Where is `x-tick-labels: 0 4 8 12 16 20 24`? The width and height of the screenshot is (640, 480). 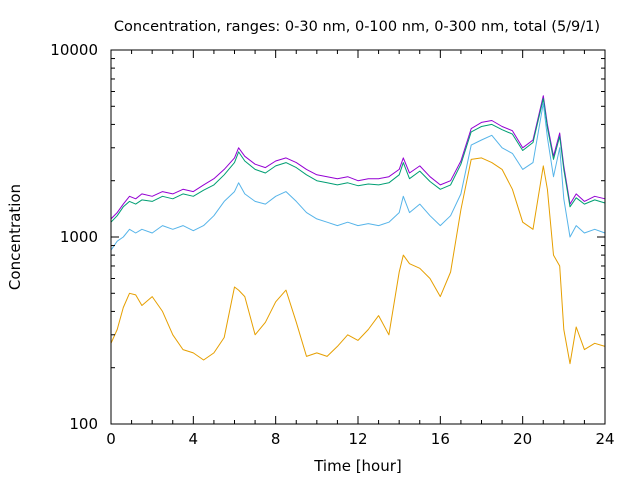
x-tick-labels: 0 4 8 12 16 20 24 is located at coordinates (360, 439).